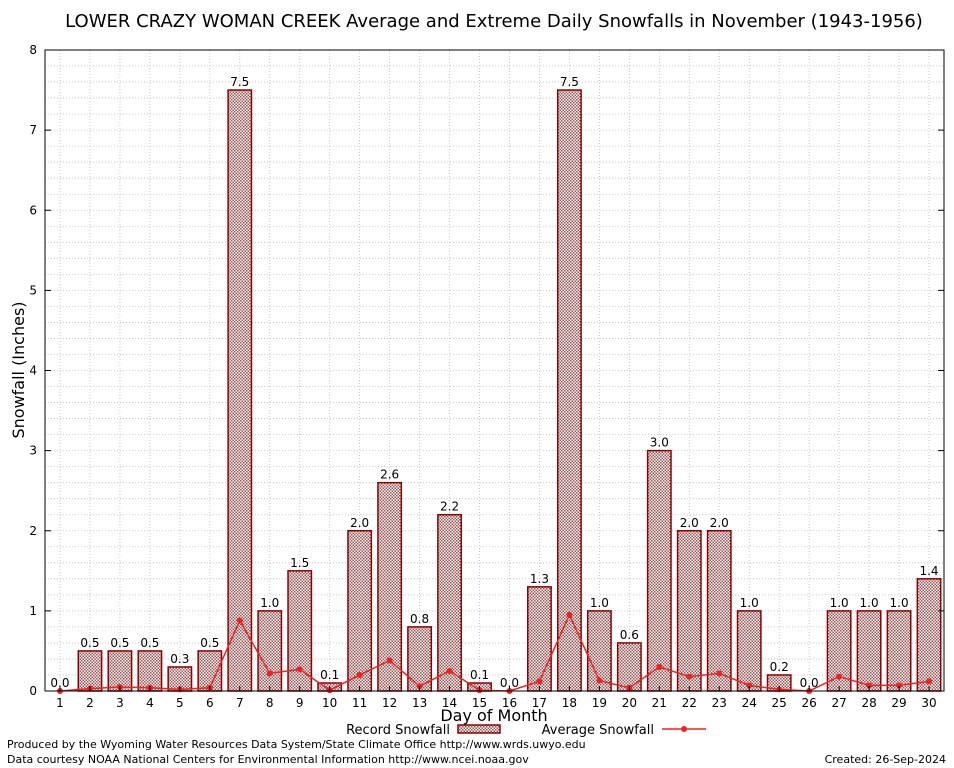 The height and width of the screenshot is (768, 954). I want to click on x-tick-label: 1, so click(60, 703).